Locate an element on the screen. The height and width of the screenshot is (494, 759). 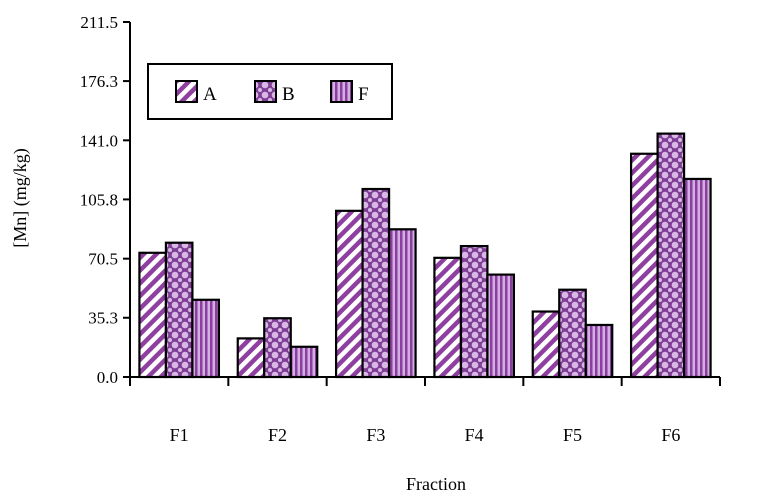
legend-swatch-f is located at coordinates (341, 91).